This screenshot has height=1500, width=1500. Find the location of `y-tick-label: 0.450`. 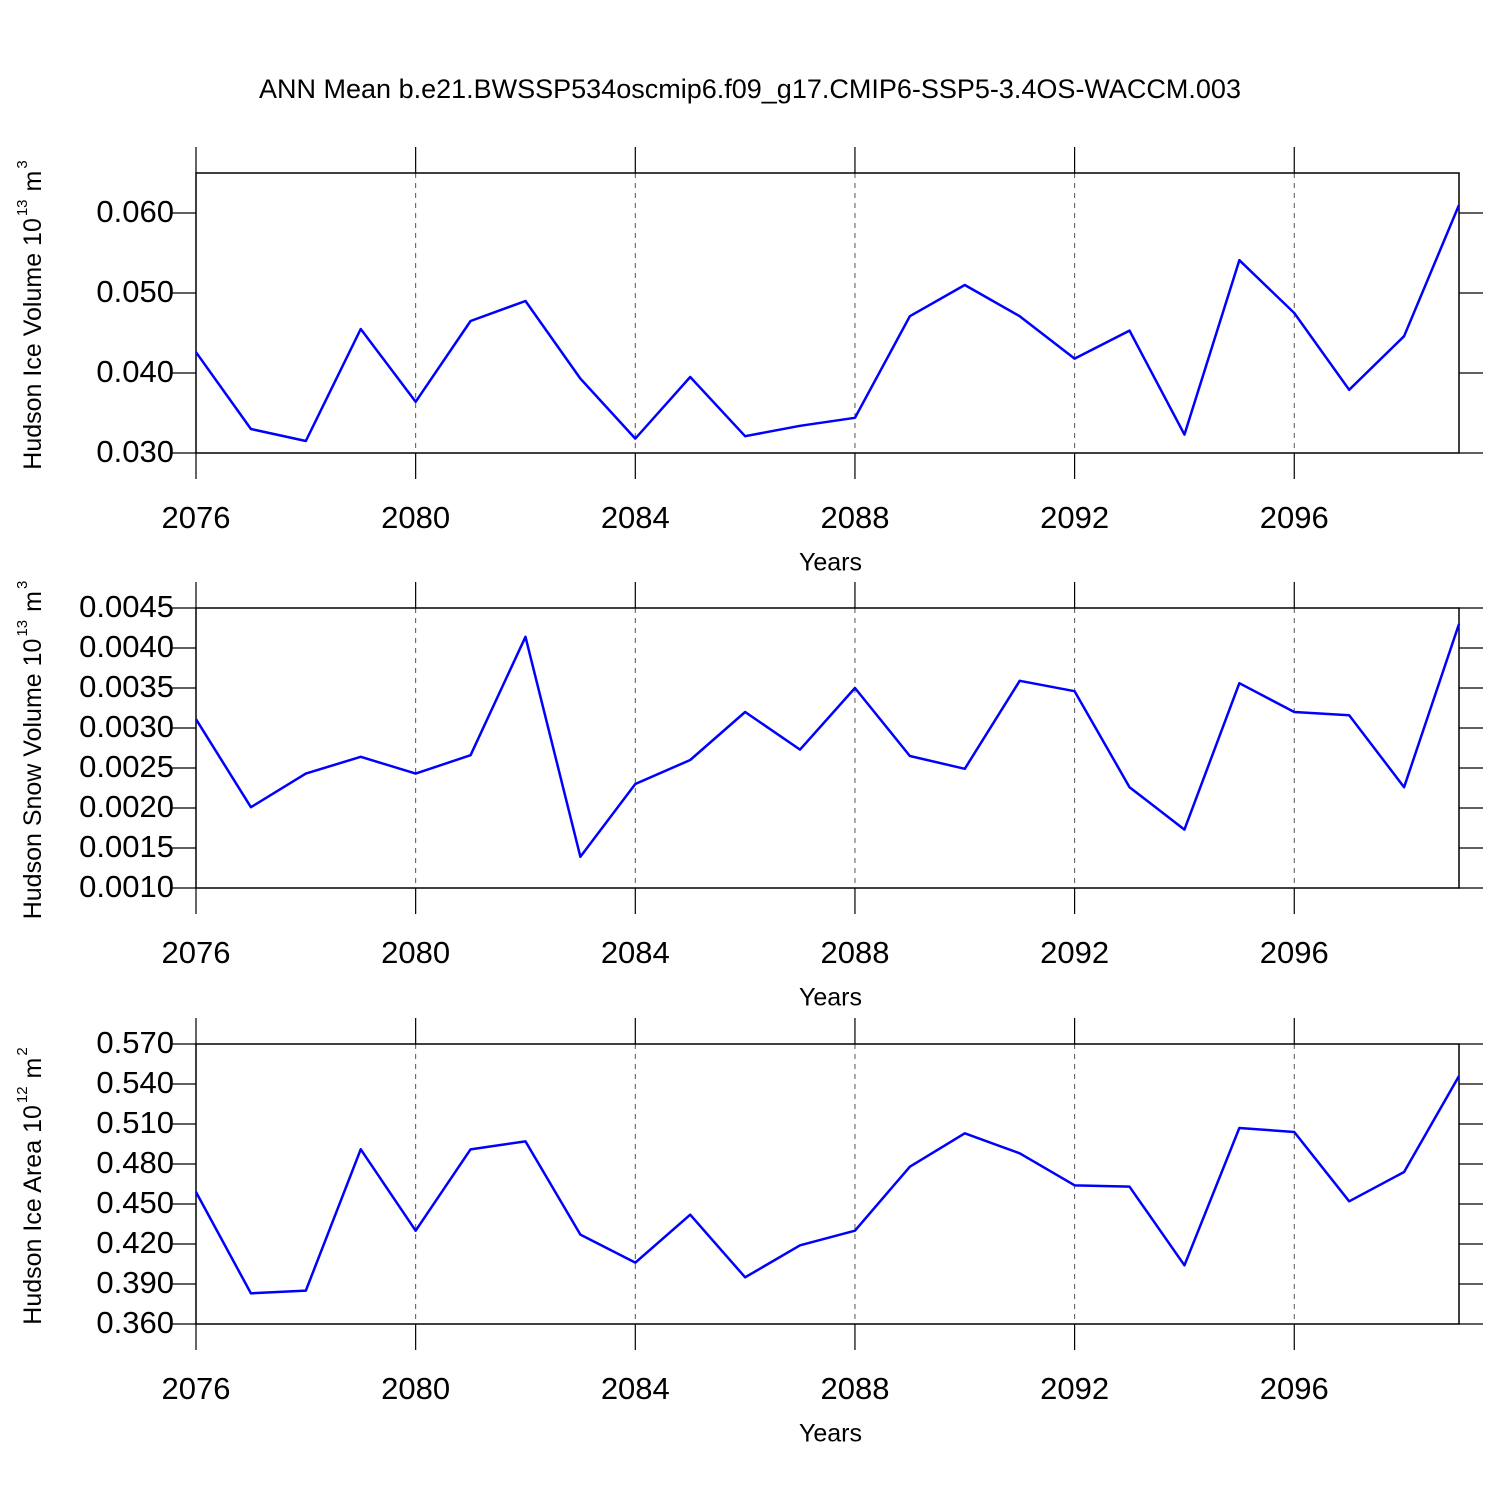

y-tick-label: 0.450 is located at coordinates (135, 1202).